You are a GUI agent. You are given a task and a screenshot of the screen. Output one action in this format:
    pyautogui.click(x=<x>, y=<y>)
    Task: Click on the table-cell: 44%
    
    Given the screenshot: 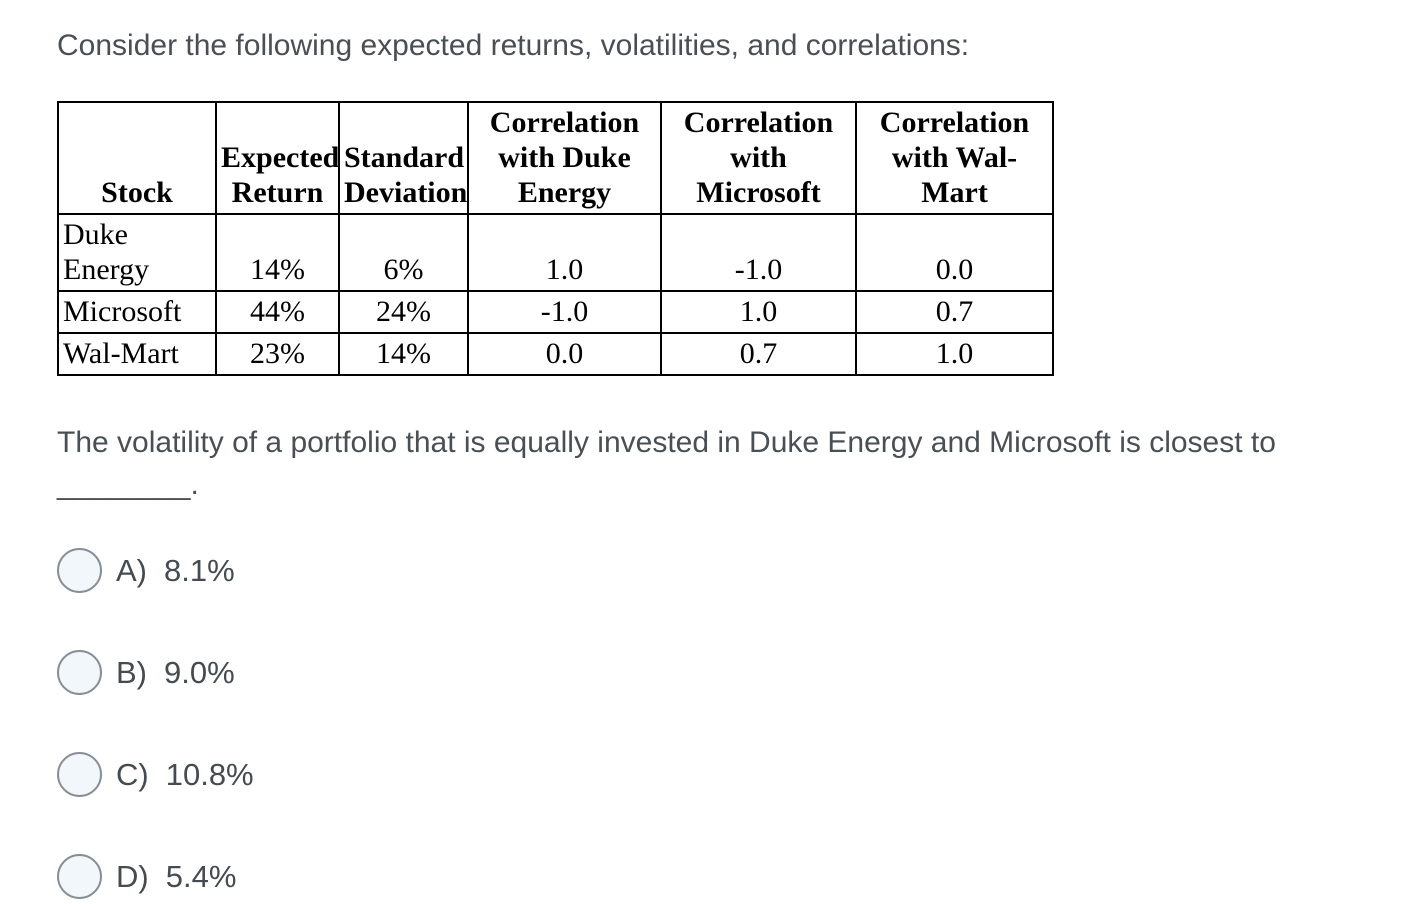 What is the action you would take?
    pyautogui.click(x=277, y=312)
    